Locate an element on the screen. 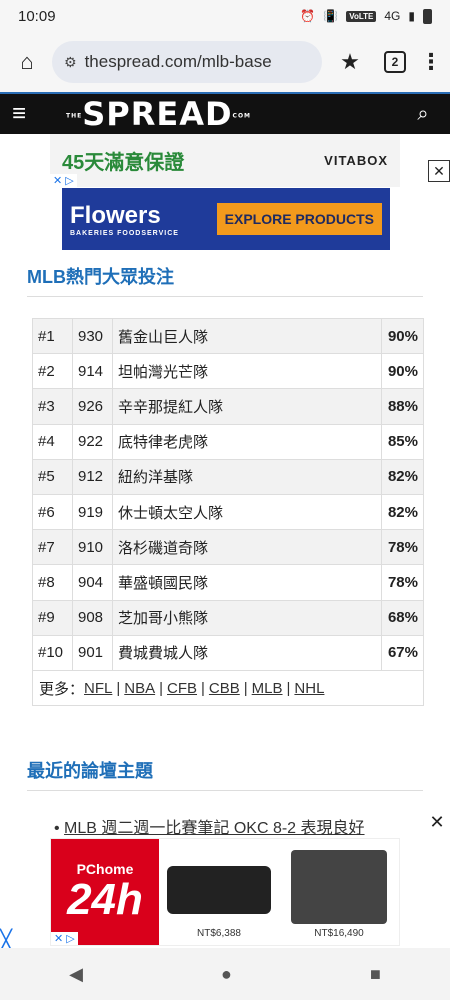  sport-link-mlb: MLB is located at coordinates (267, 688).